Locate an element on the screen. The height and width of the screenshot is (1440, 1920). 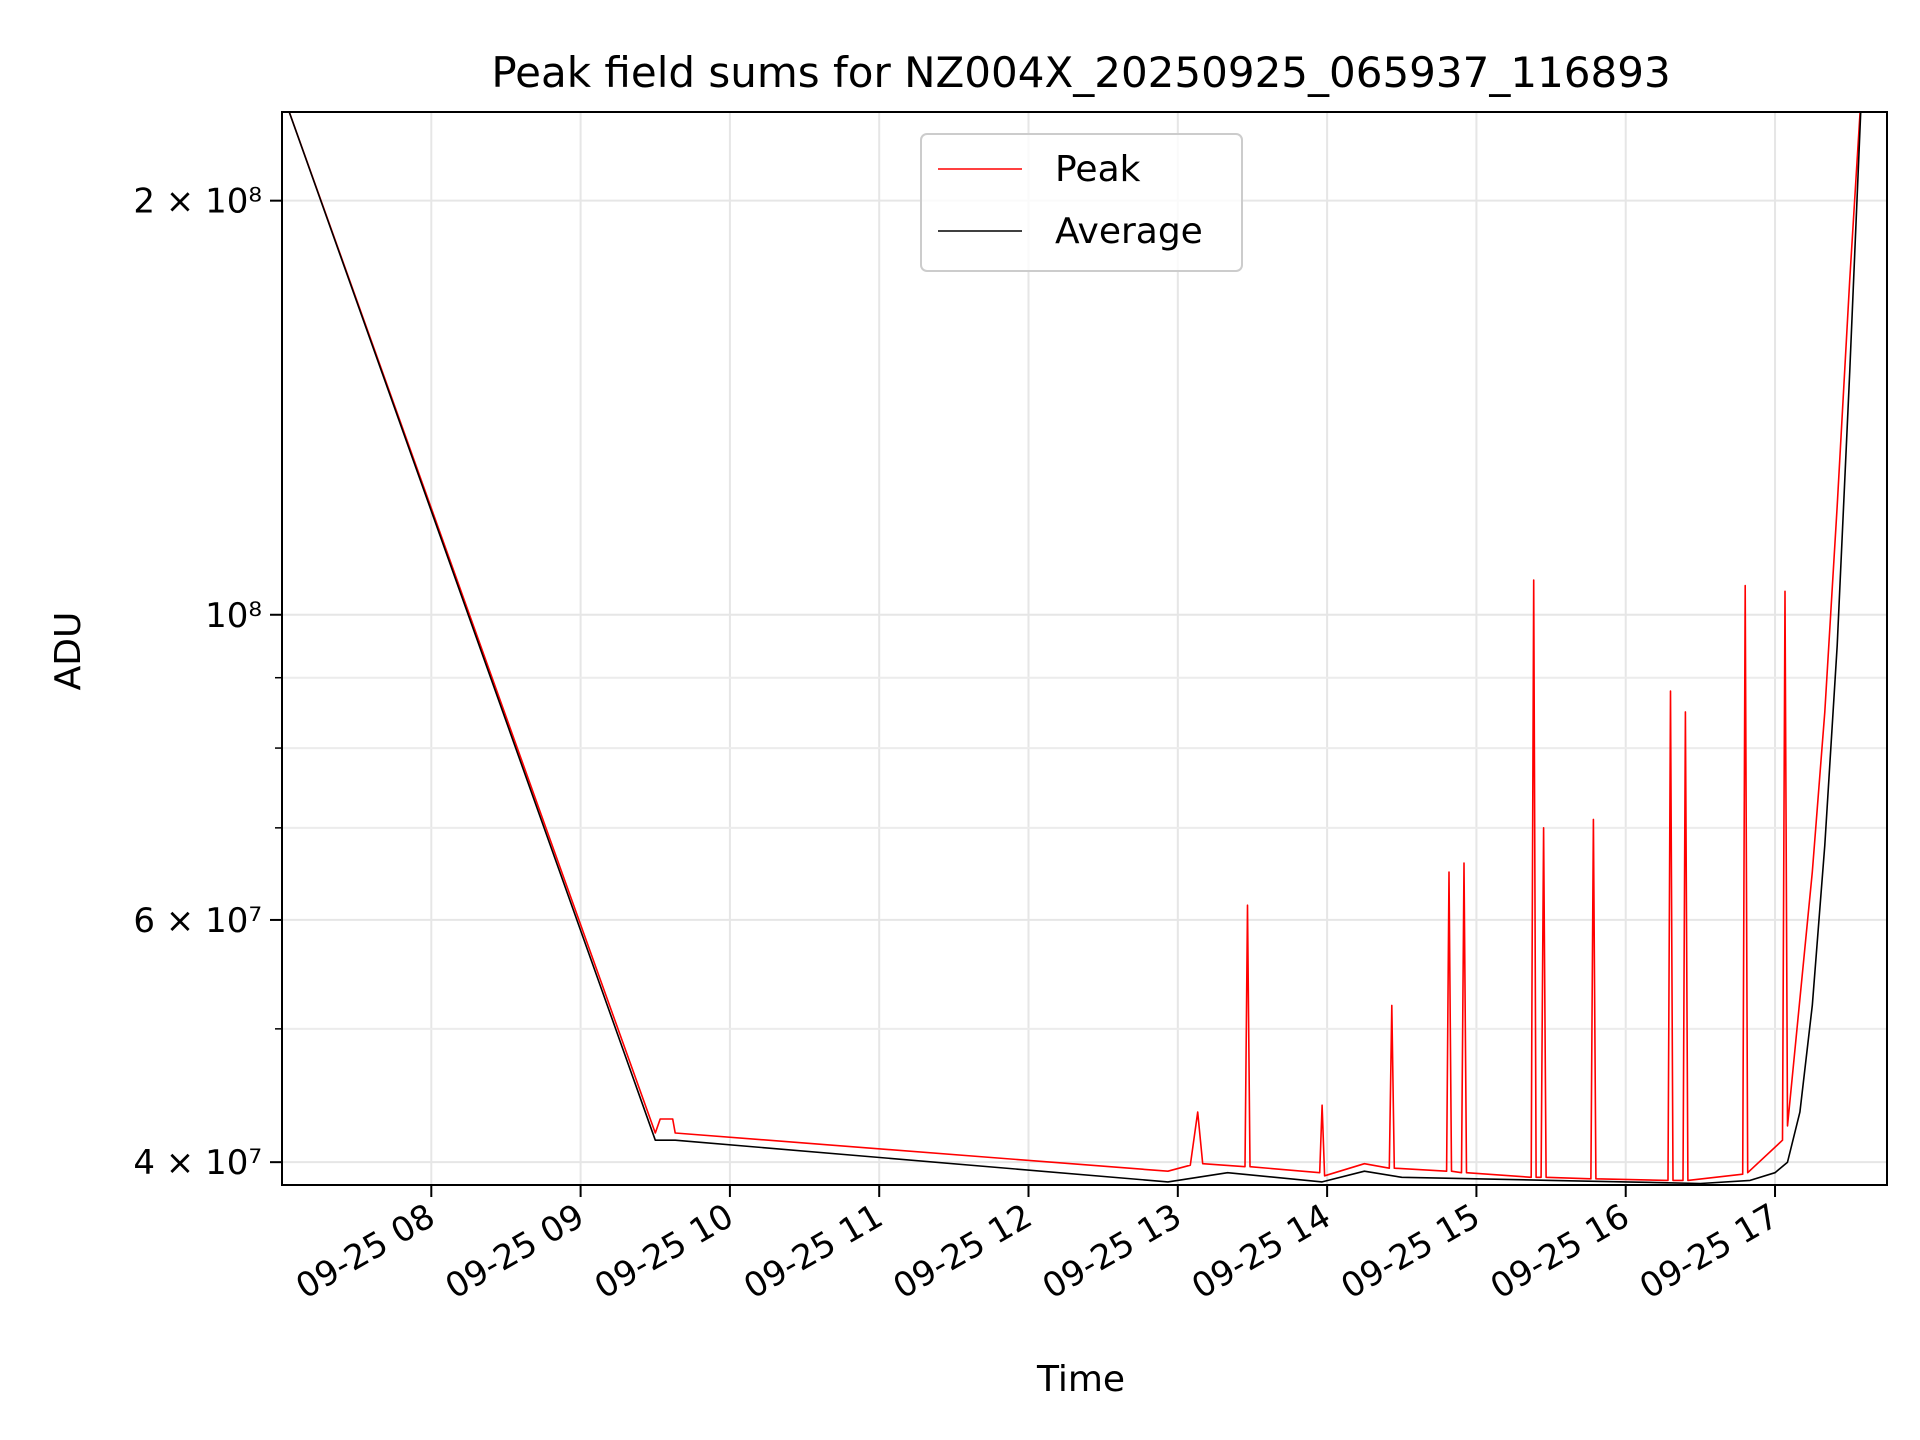
legend: Peak Average is located at coordinates (1081, 202).